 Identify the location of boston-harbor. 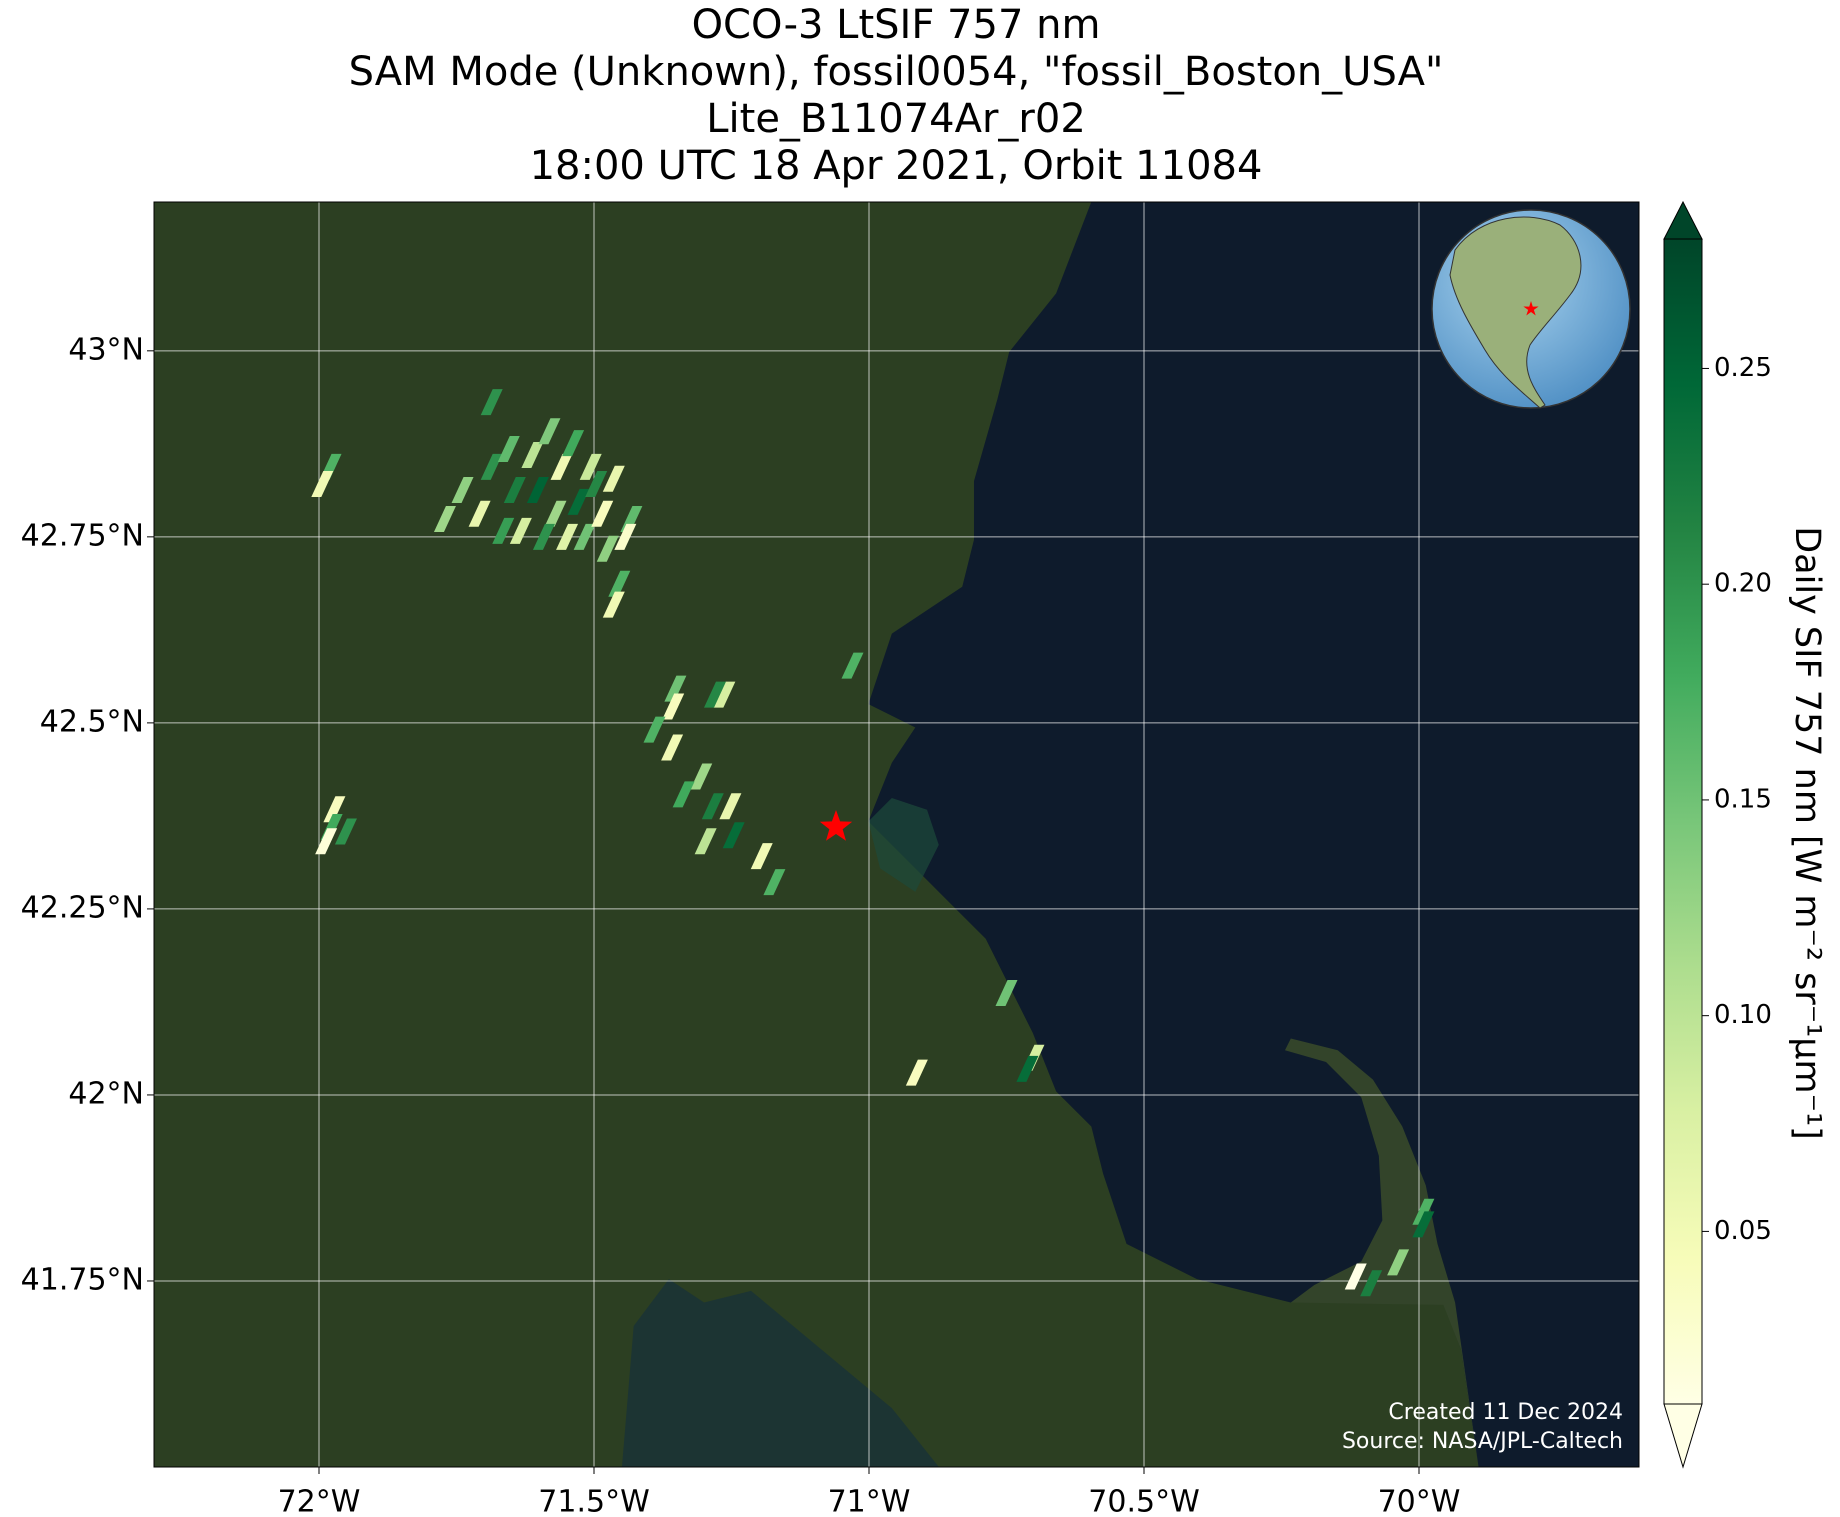
(903, 844).